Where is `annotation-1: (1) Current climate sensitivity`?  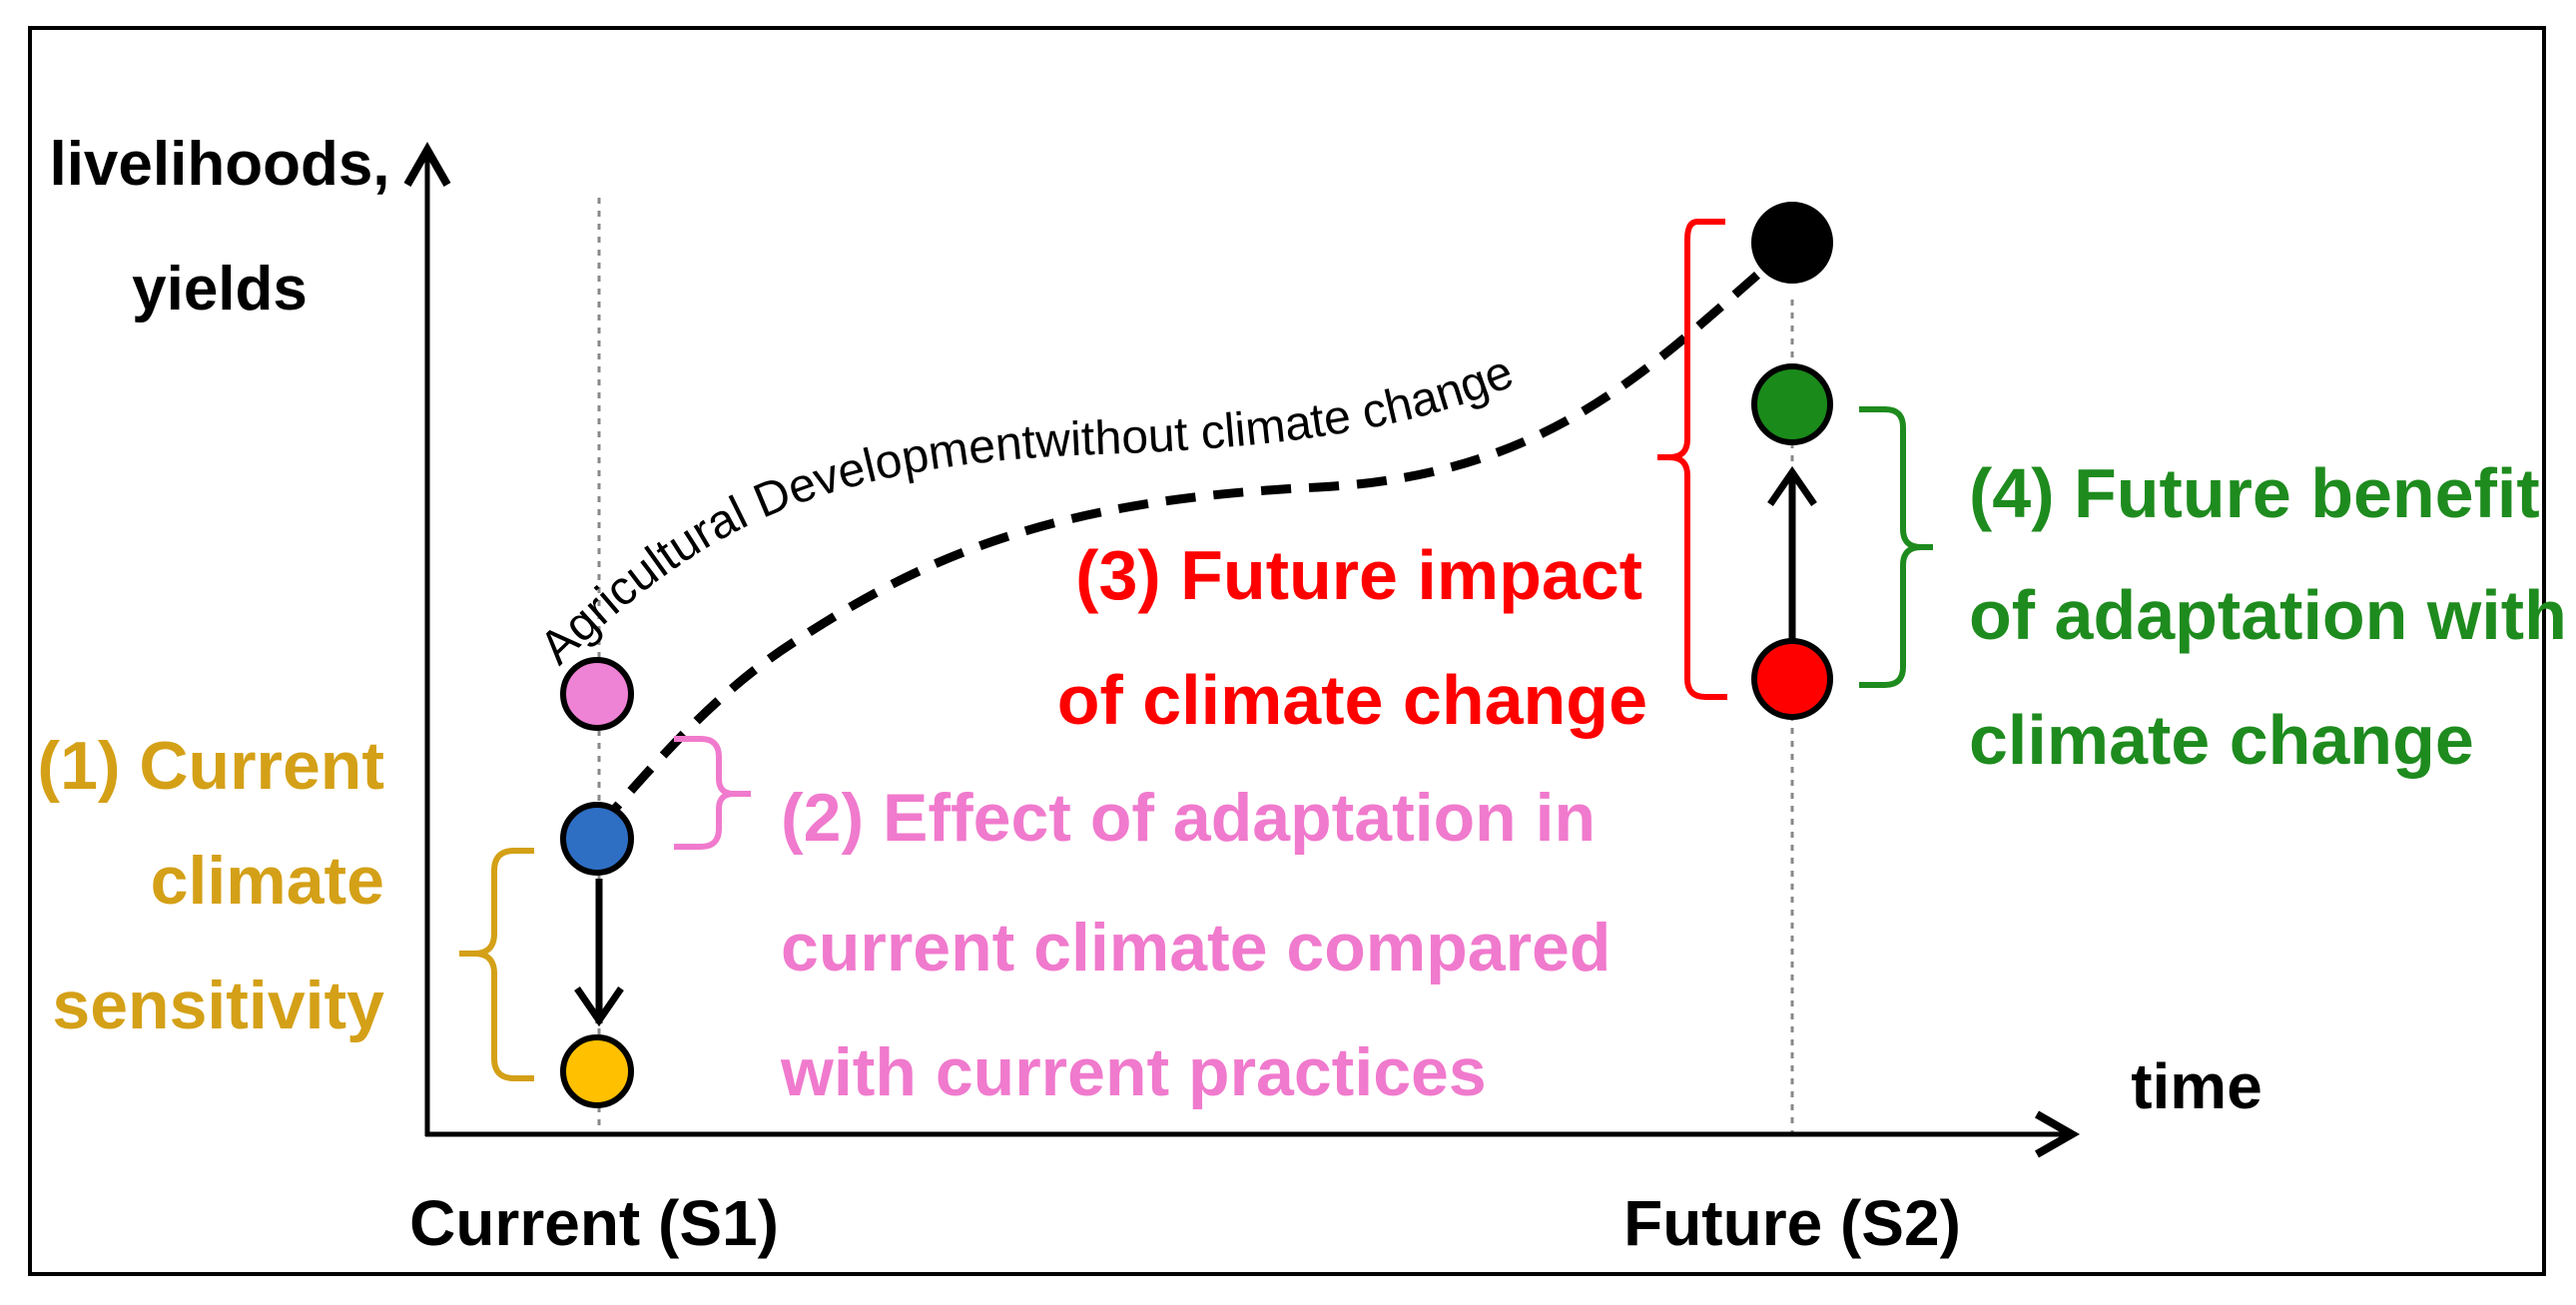 annotation-1: (1) Current climate sensitivity is located at coordinates (210, 886).